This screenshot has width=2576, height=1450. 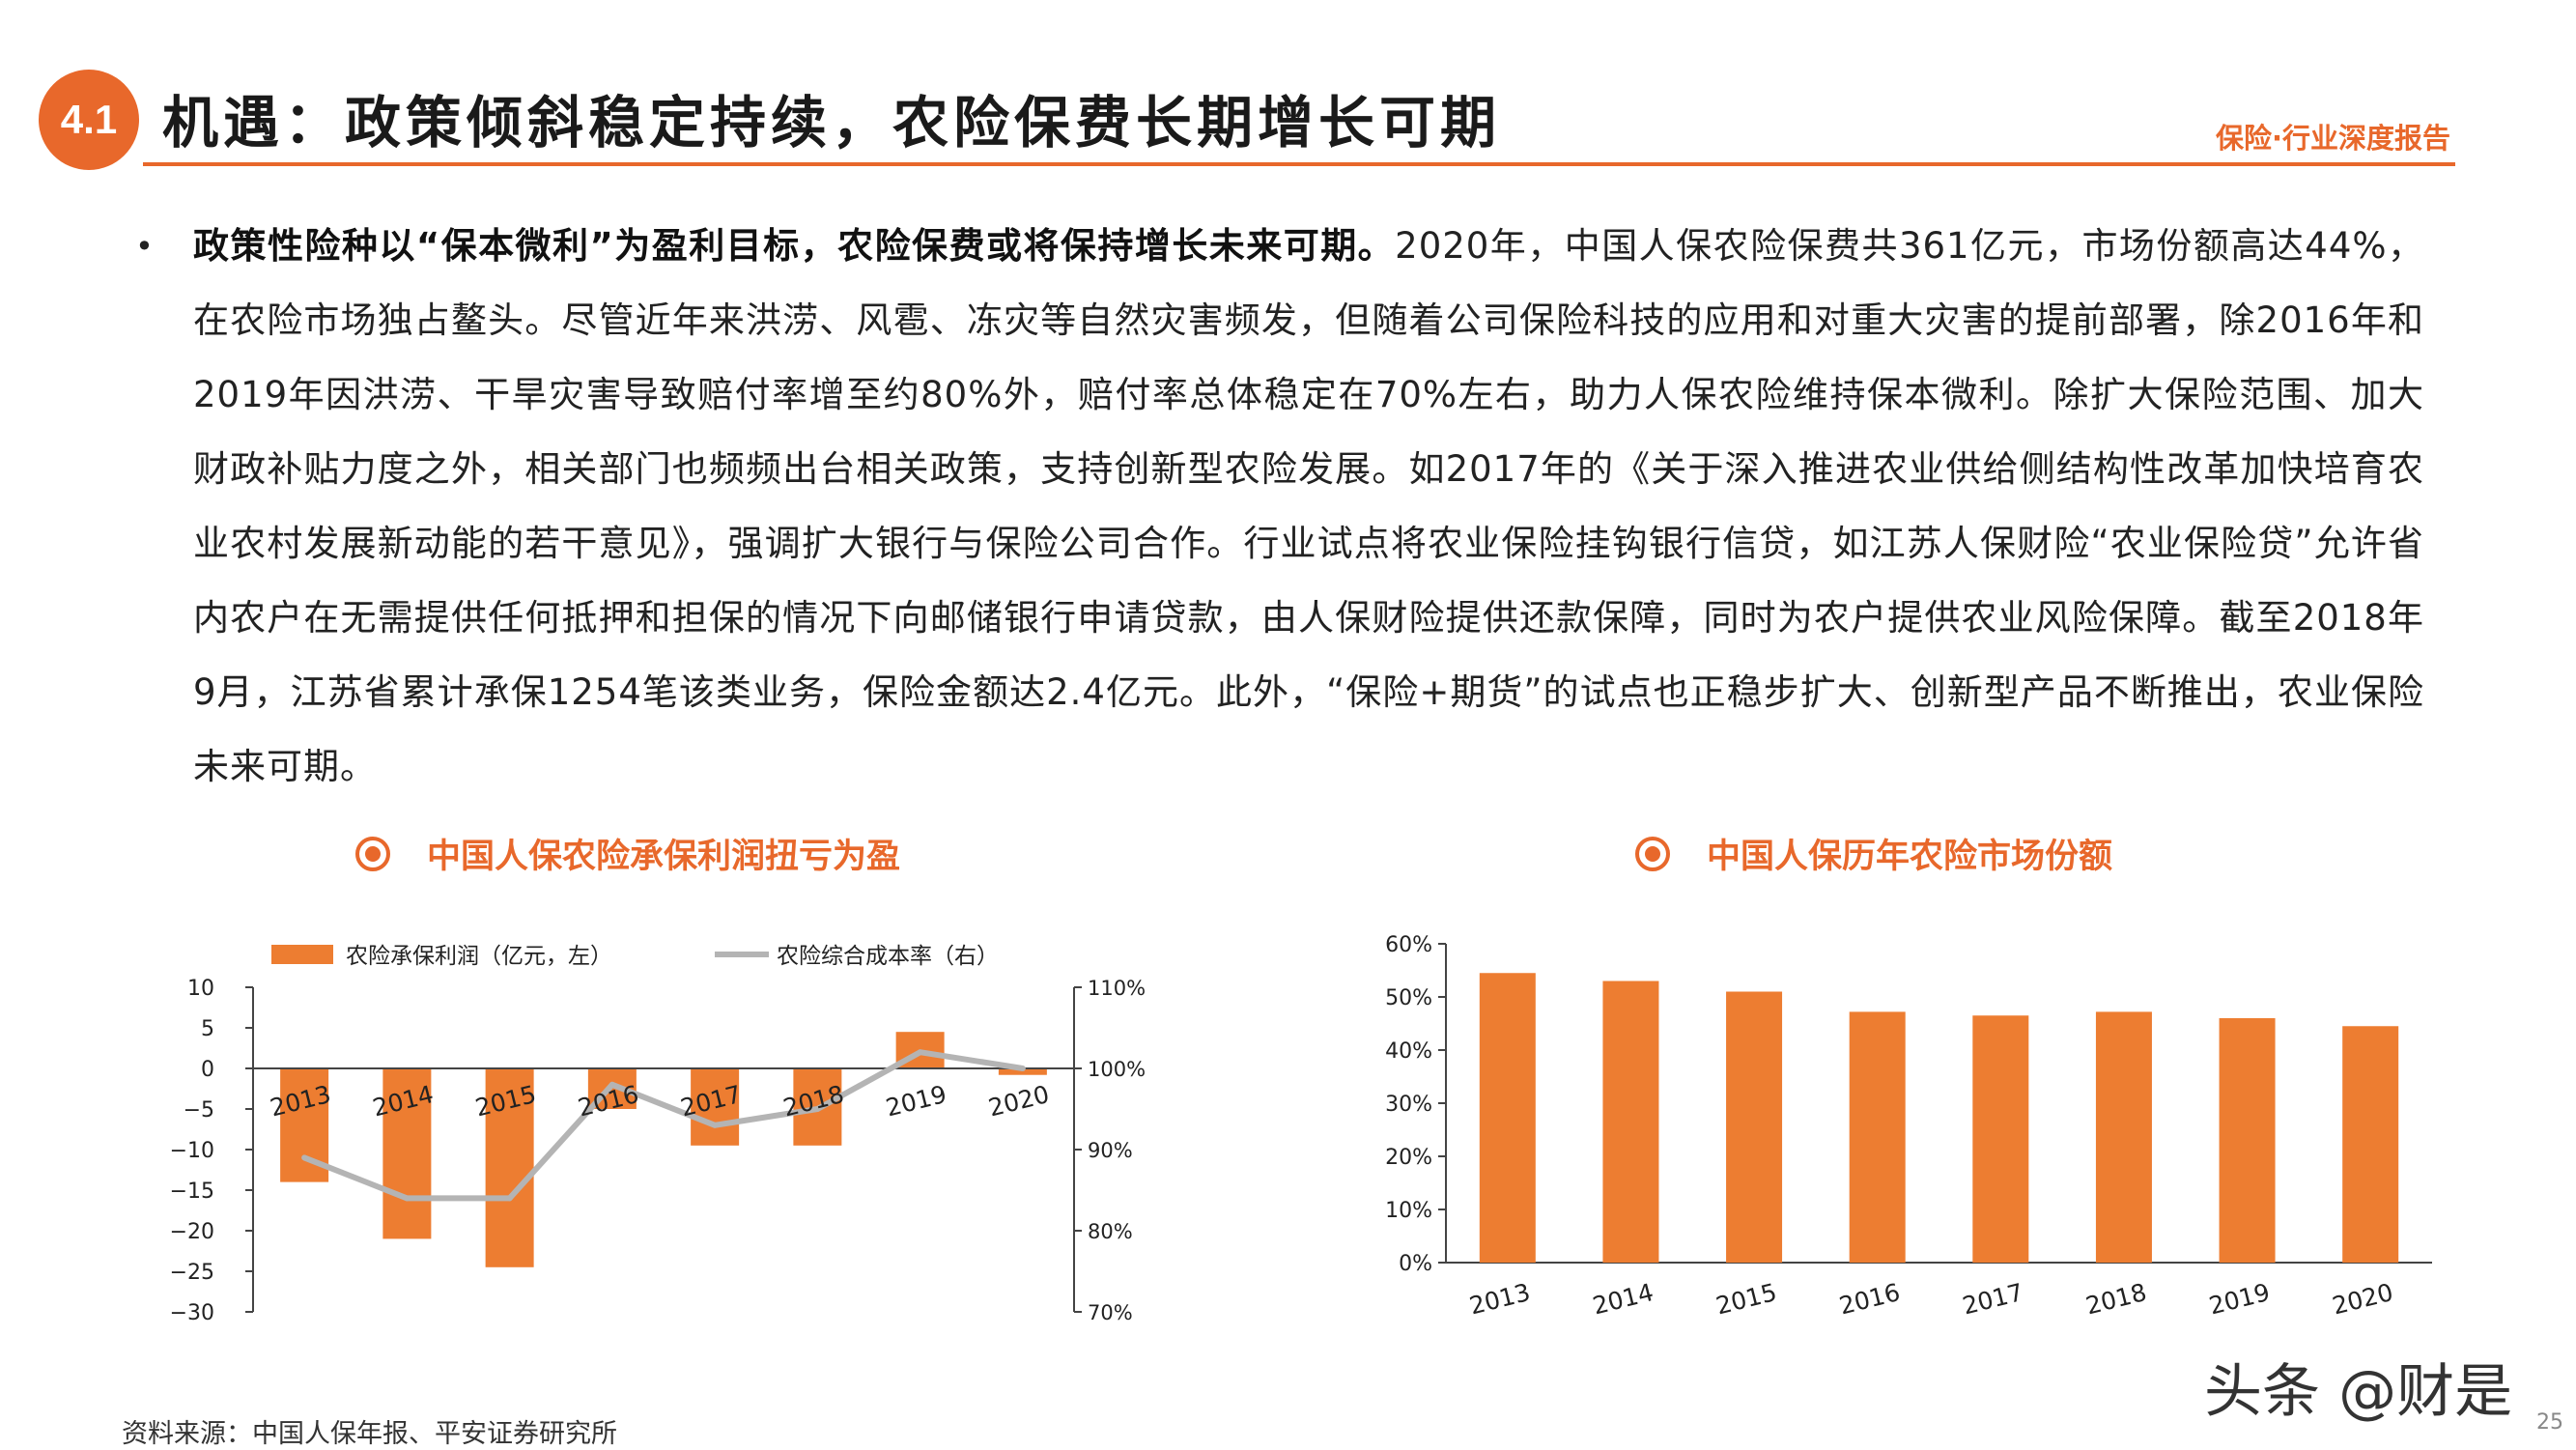 I want to click on left-chart-title: 中国人保农险承保利润扭亏为盈, so click(x=627, y=854).